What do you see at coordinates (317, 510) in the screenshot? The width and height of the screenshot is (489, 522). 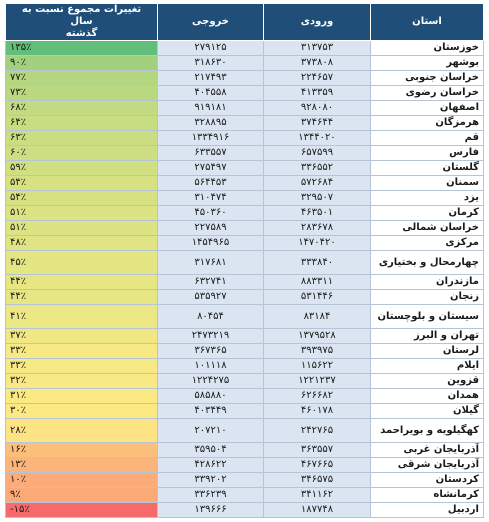 I see `incoming-cell: ۱۸۷۷۴۸` at bounding box center [317, 510].